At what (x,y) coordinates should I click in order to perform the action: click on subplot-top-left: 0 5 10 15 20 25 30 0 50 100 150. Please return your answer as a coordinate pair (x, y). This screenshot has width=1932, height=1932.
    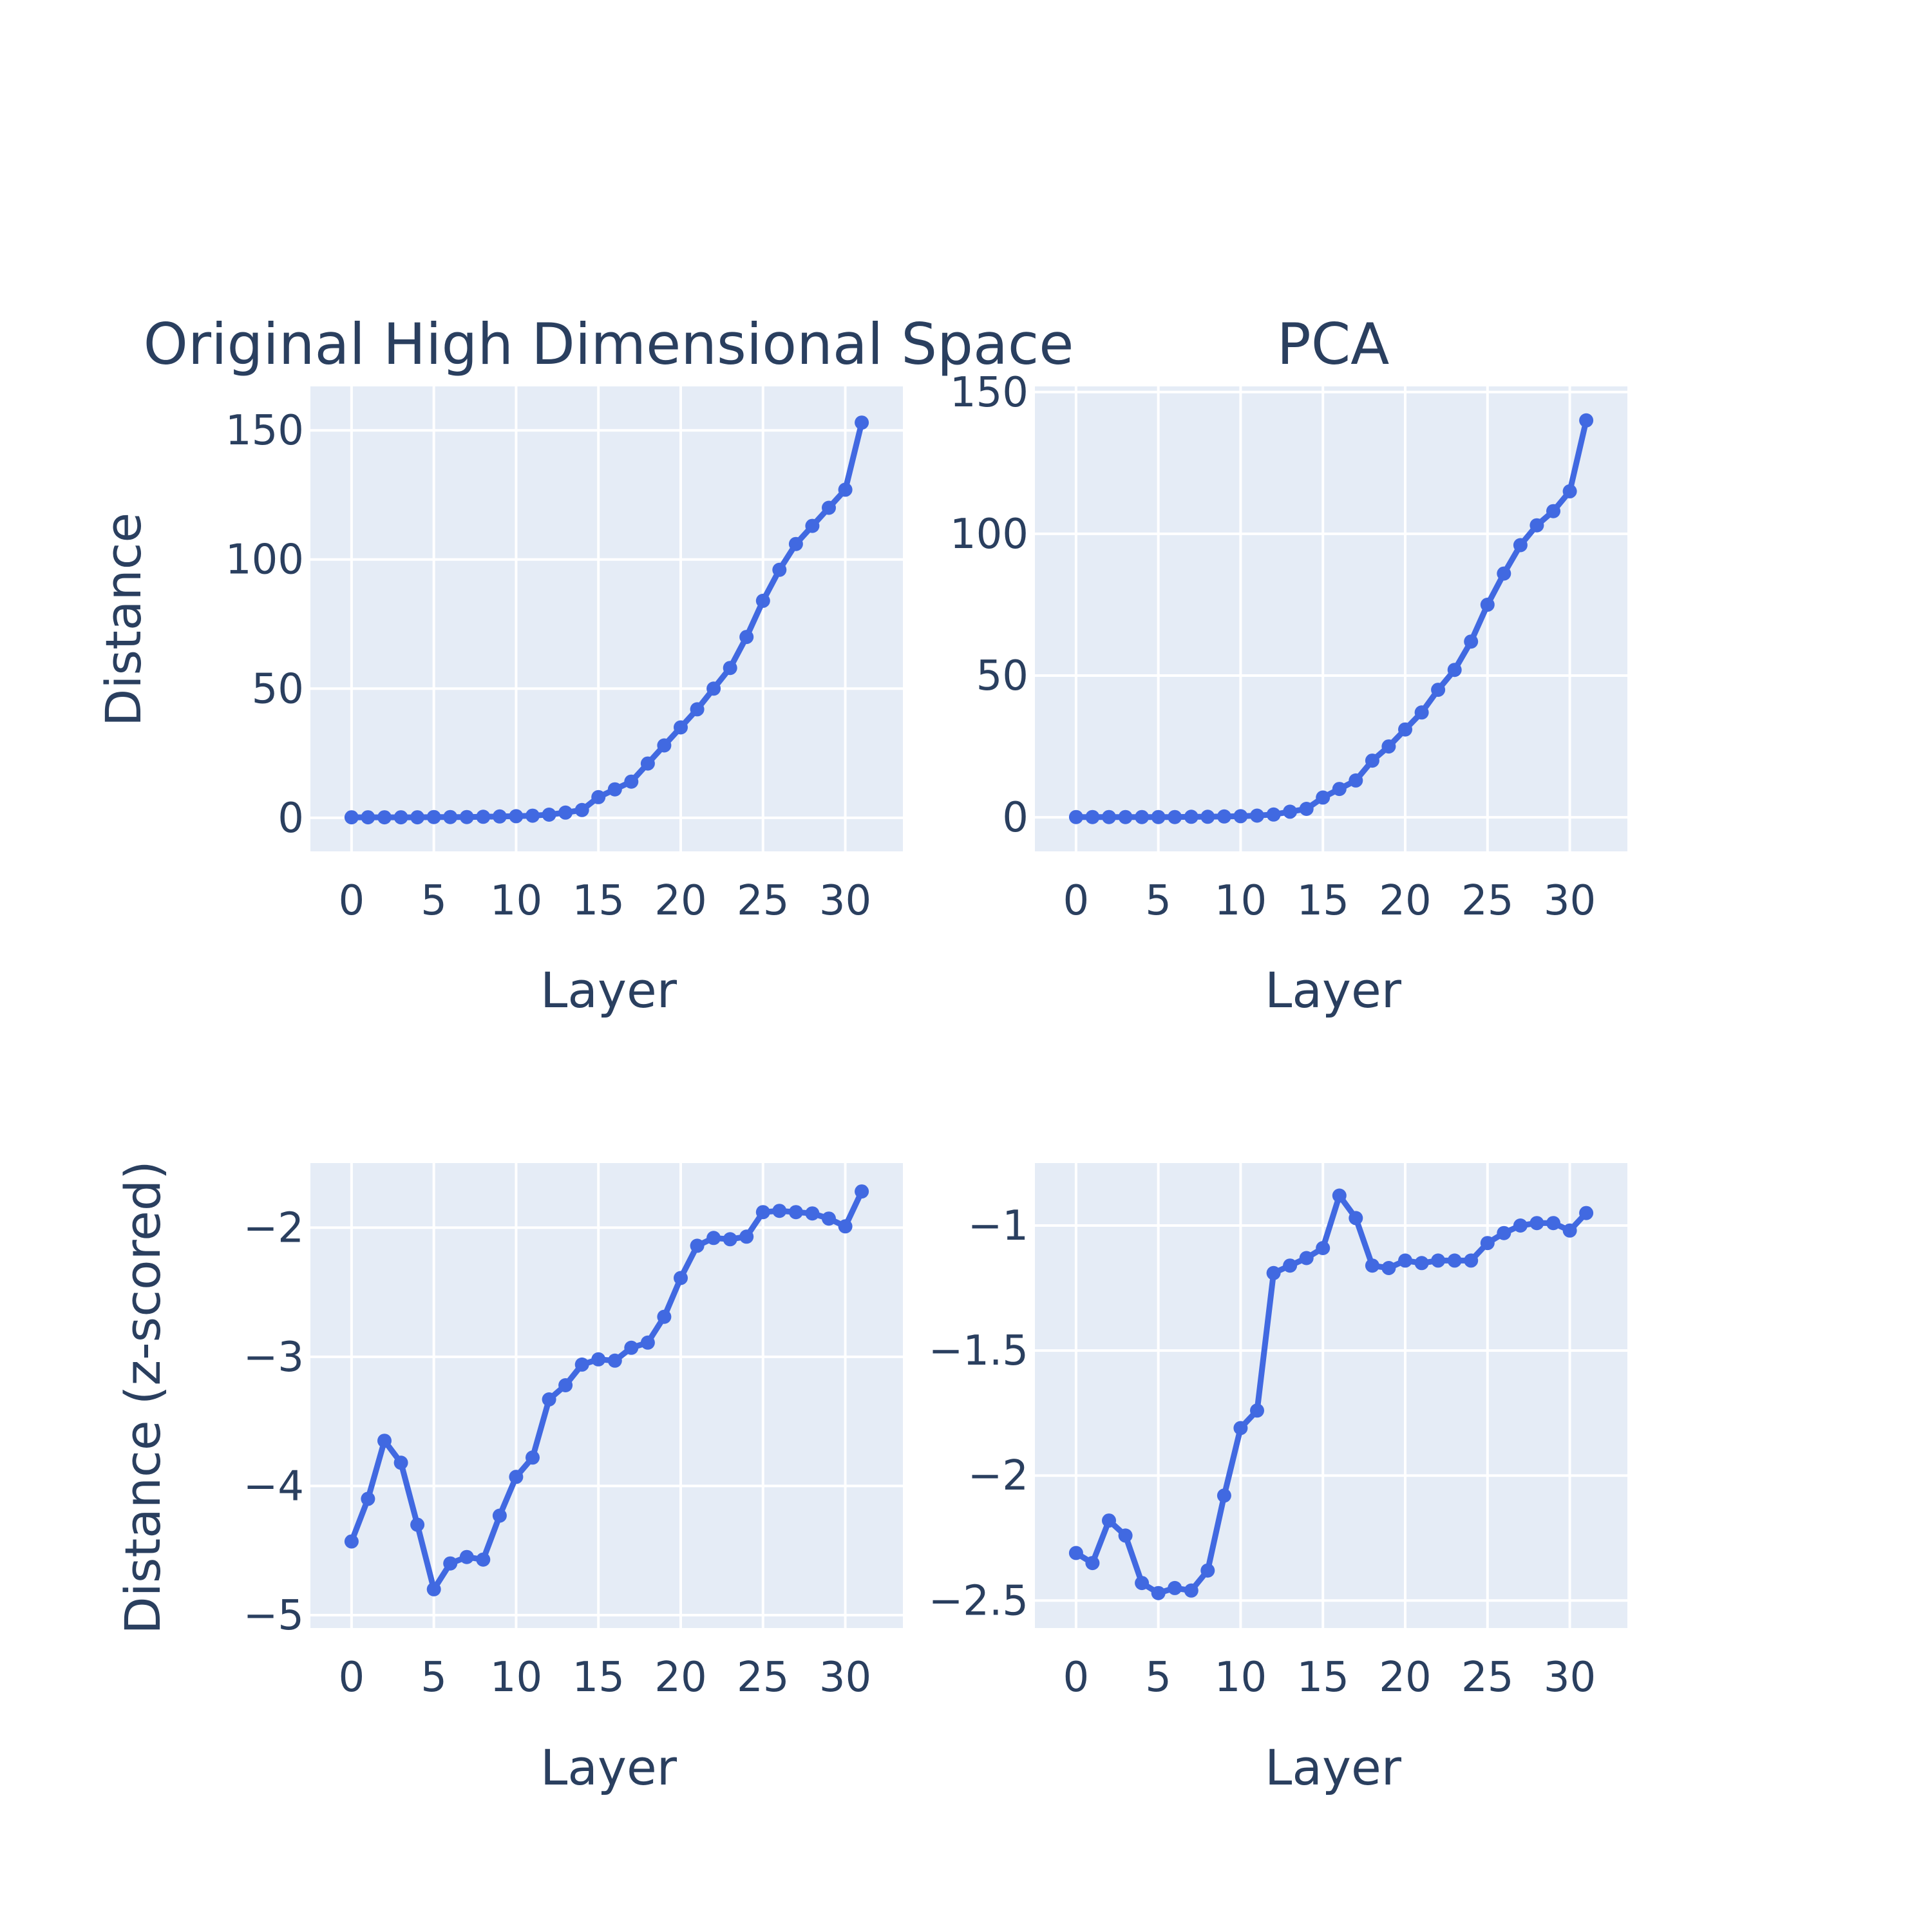
    Looking at the image, I should click on (564, 655).